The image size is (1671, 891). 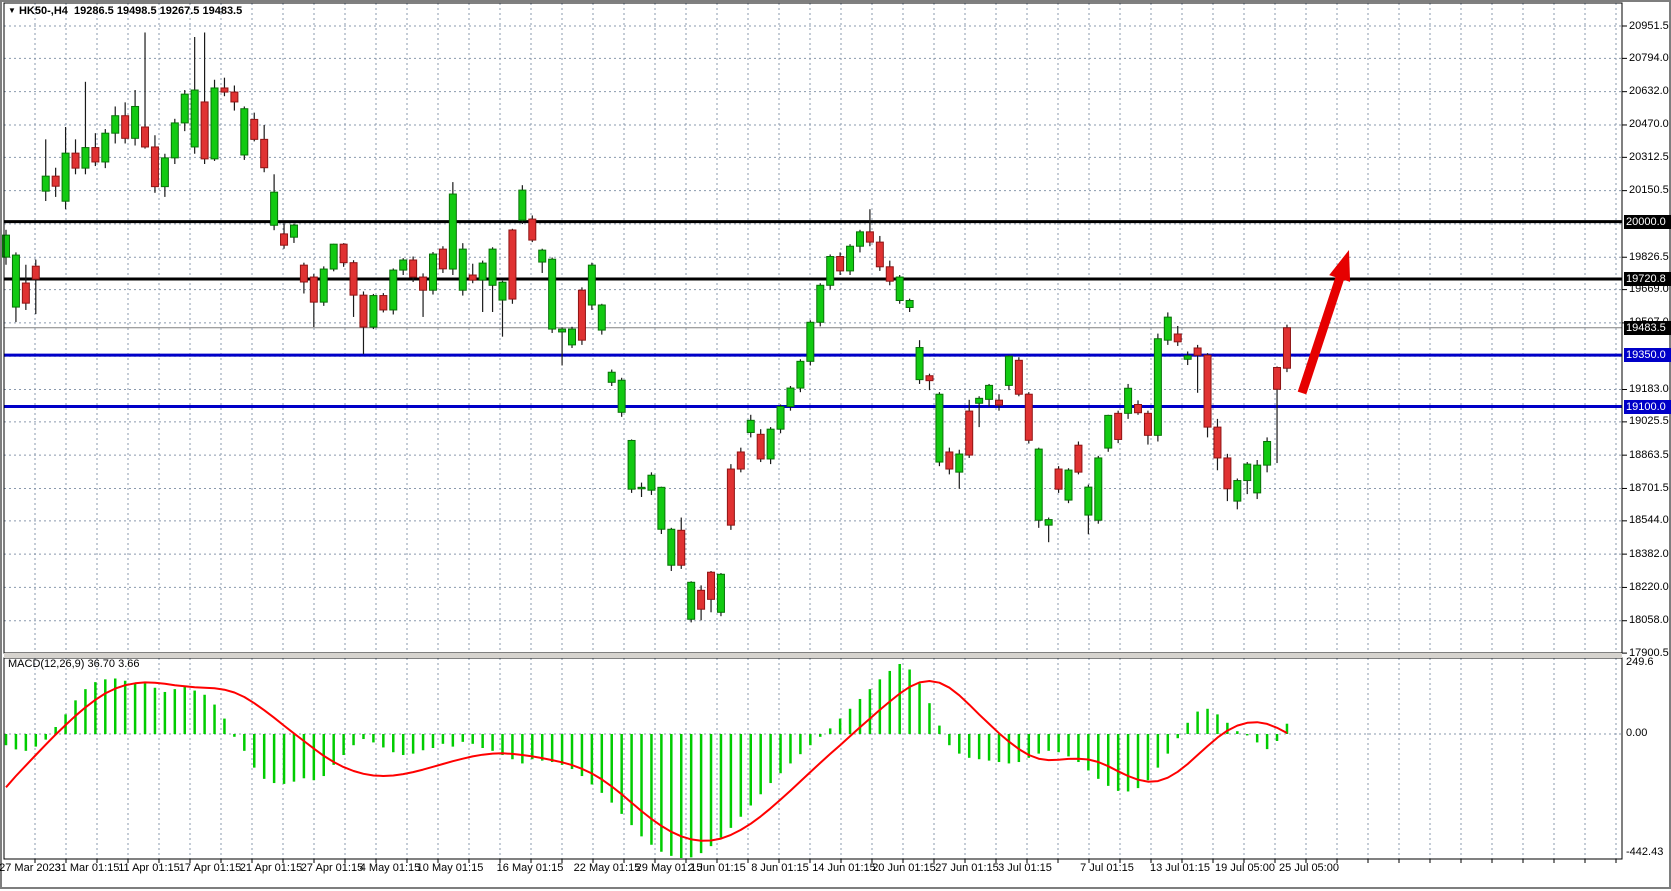 I want to click on price-tick-label: 19183.0, so click(x=1649, y=388).